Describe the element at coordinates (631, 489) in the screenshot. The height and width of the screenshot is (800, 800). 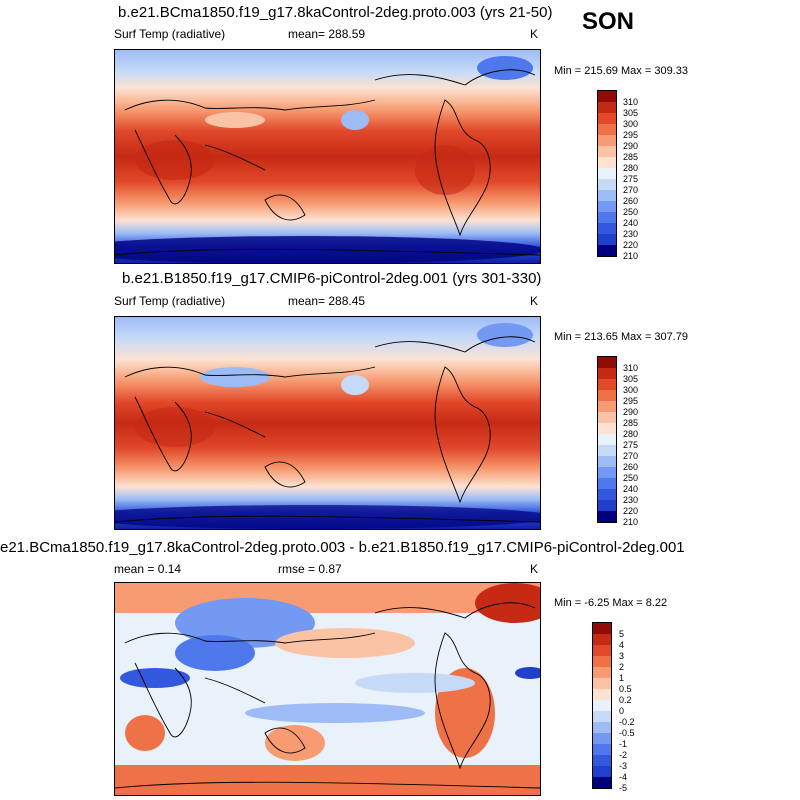
I see `panel-2-cbar-label-11: 240` at that location.